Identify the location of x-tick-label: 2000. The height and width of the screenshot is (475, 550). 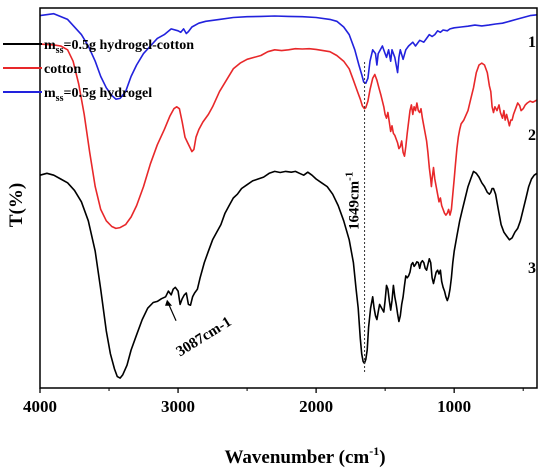
(316, 406).